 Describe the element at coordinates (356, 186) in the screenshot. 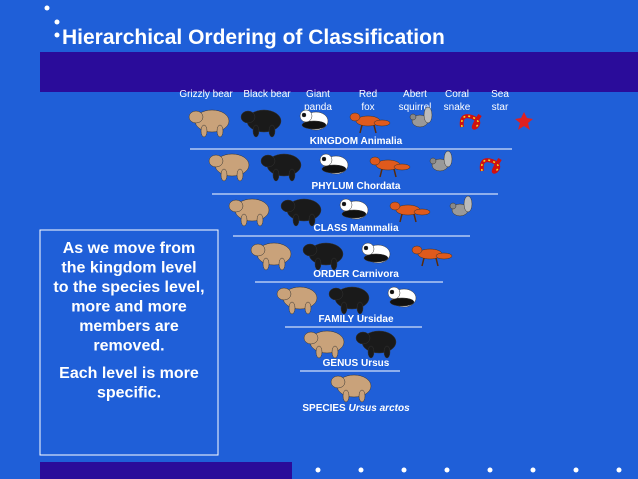

I see `level-label: PHYLUM Chordata` at that location.